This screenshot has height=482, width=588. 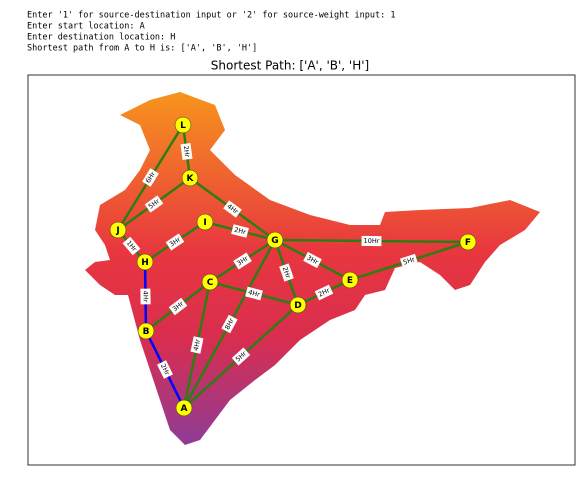 What do you see at coordinates (101, 38) in the screenshot?
I see `console-line: Enter destination location: H` at bounding box center [101, 38].